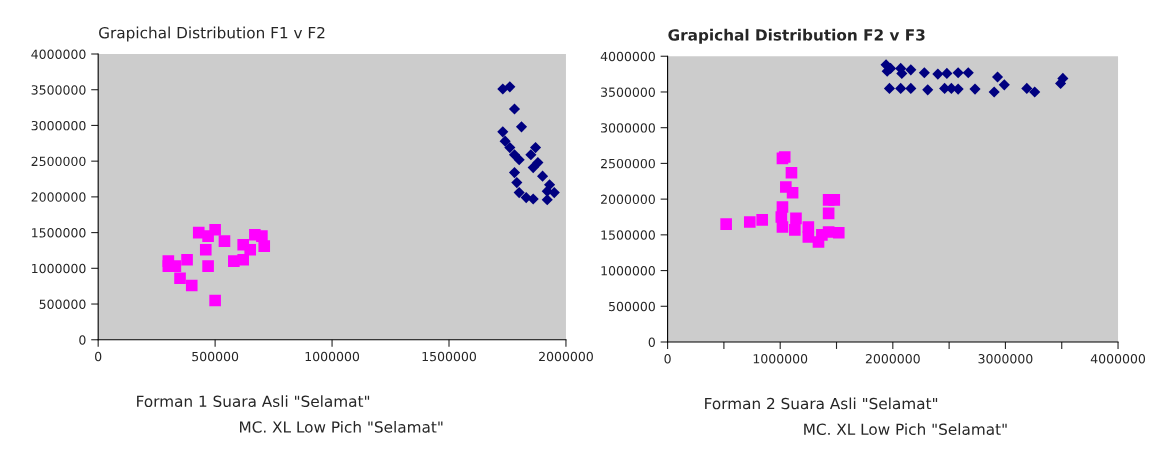  I want to click on chart-title: Grapichal Distribution F1 v F2, so click(212, 34).